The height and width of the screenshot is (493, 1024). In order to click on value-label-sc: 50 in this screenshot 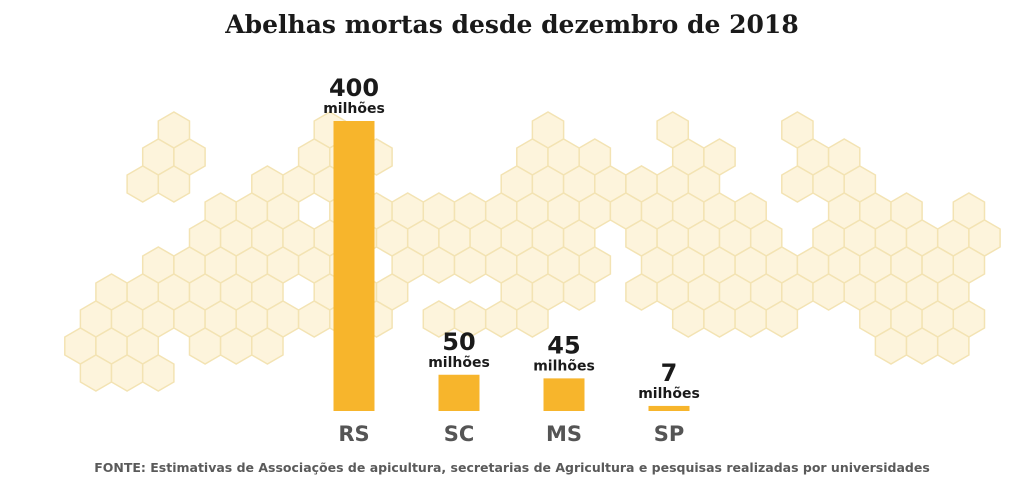, I will do `click(458, 342)`.